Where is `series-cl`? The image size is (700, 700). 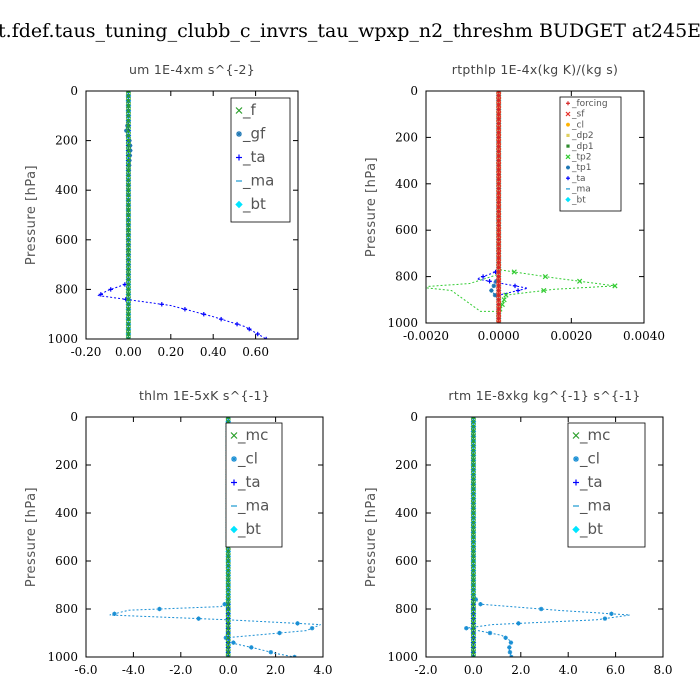
series-cl is located at coordinates (215, 537).